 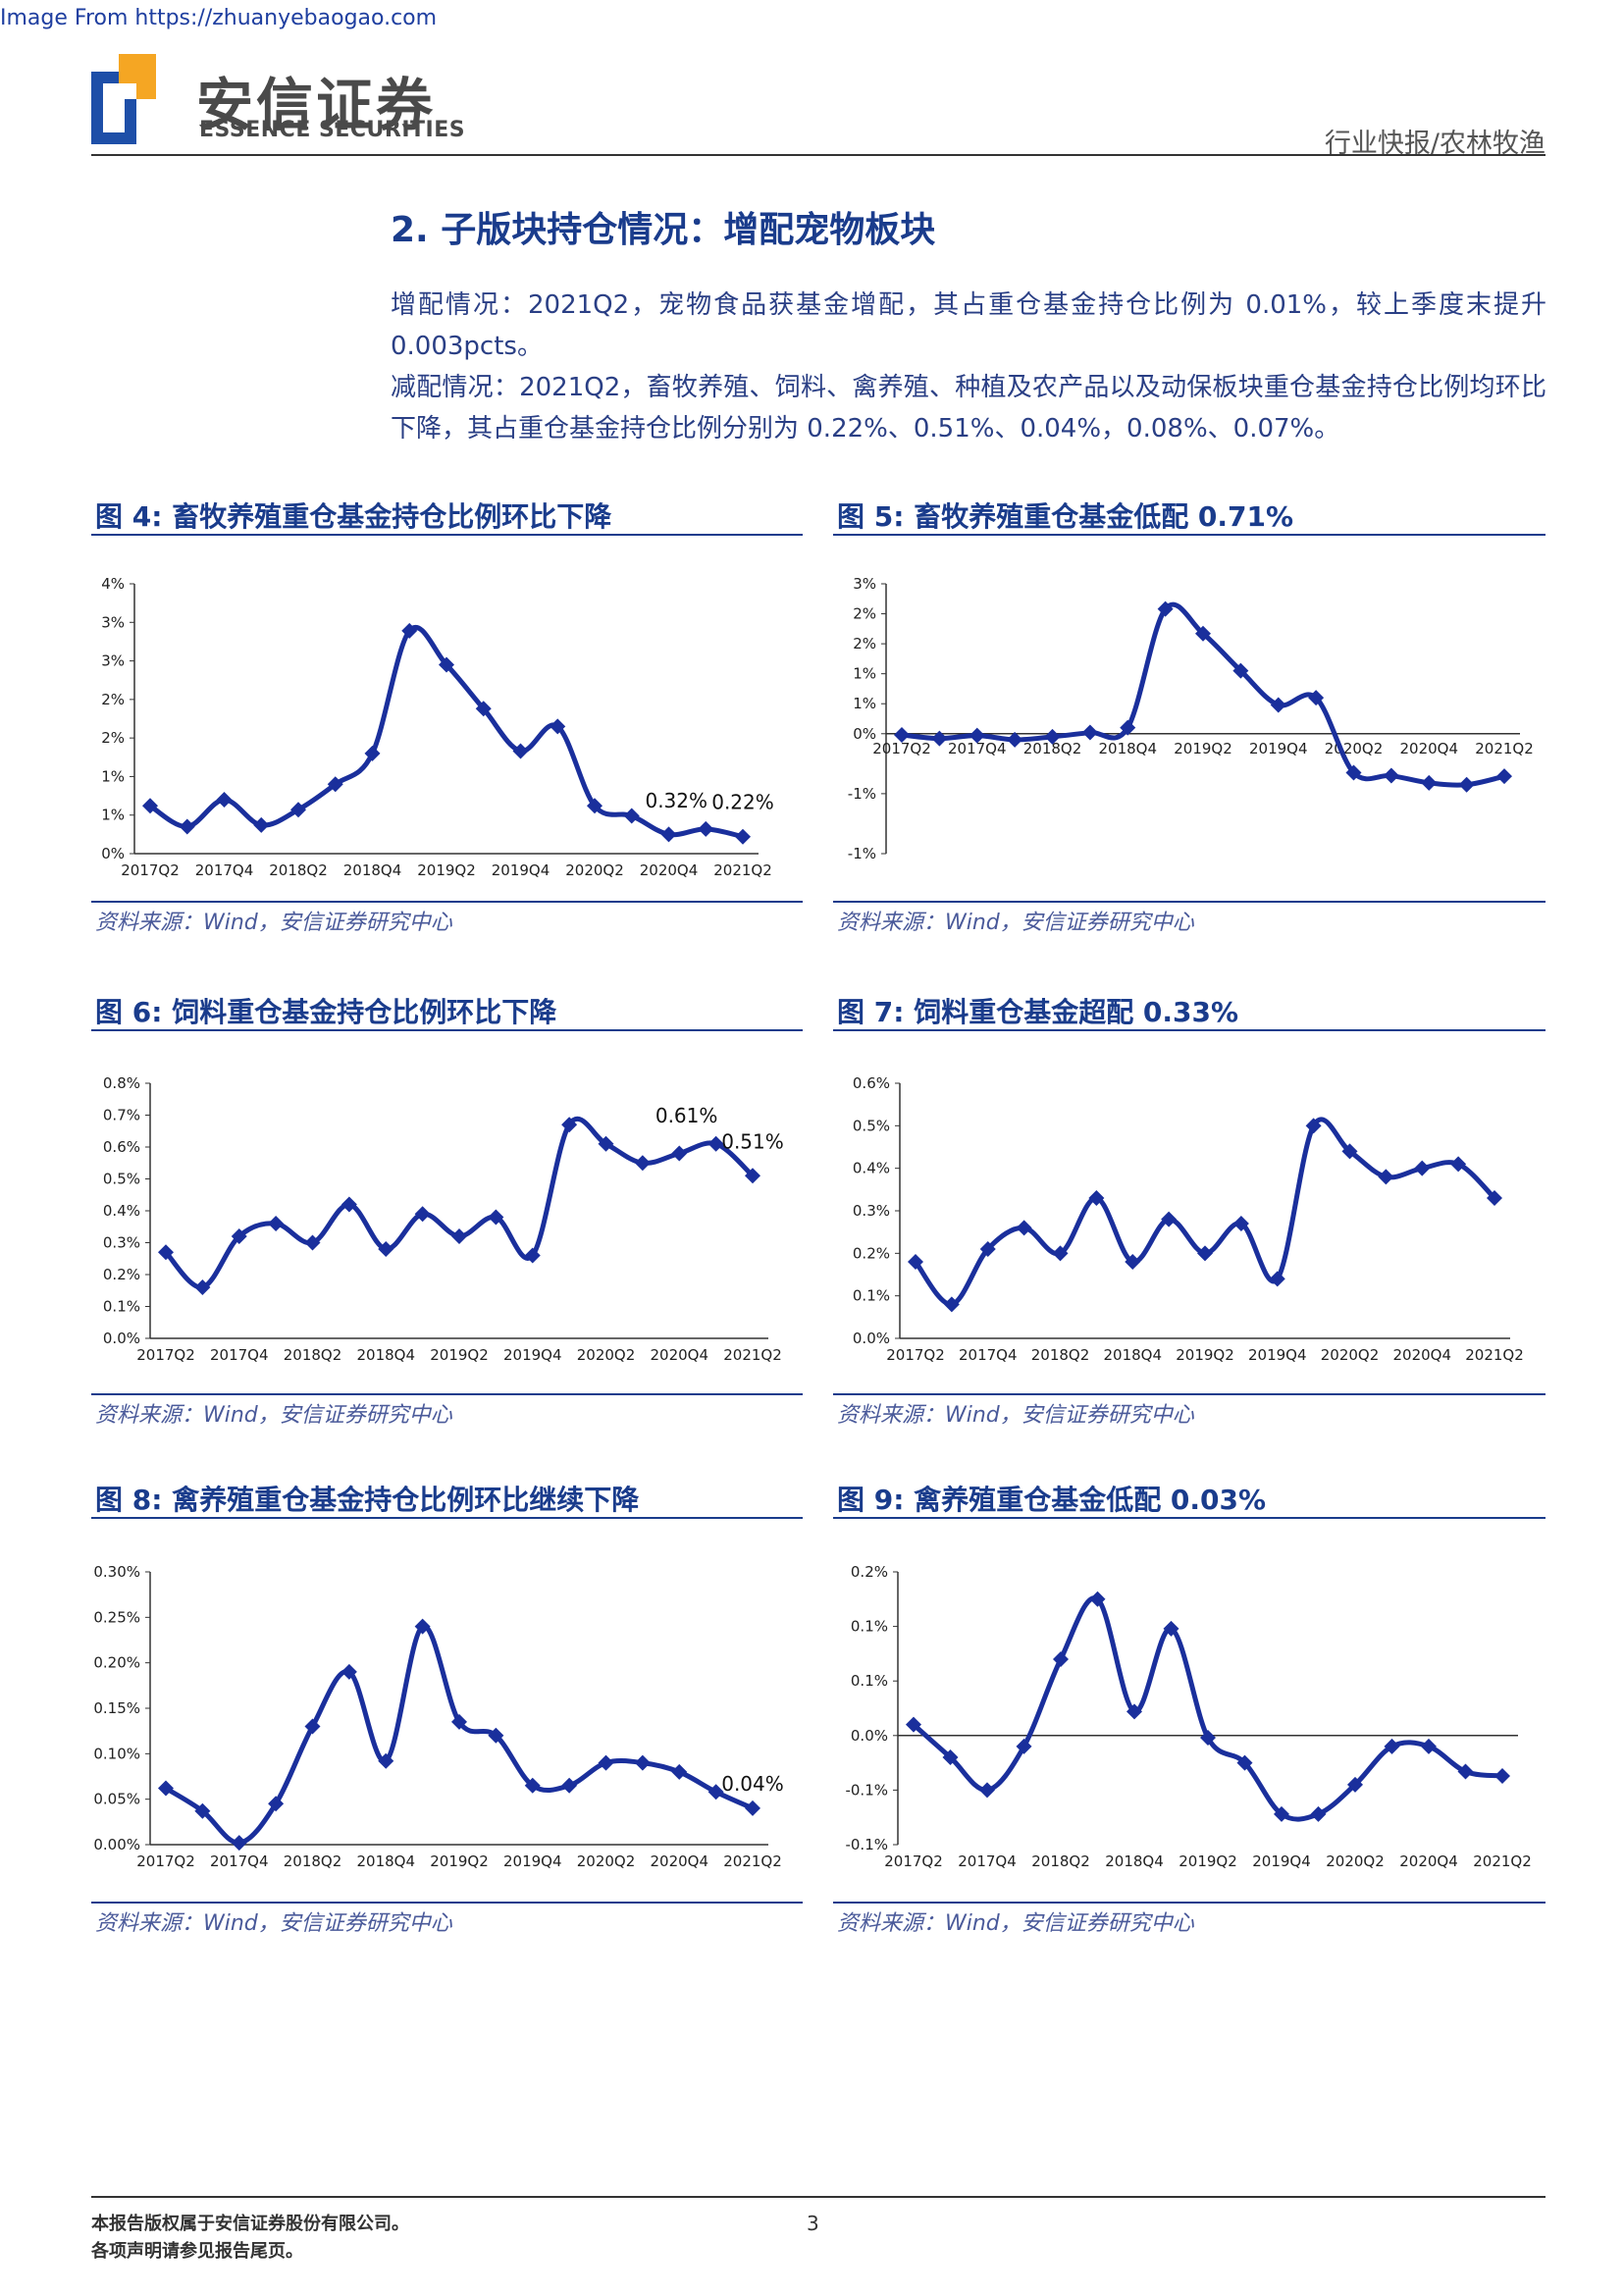 I want to click on company-logo-icon, so click(x=123, y=99).